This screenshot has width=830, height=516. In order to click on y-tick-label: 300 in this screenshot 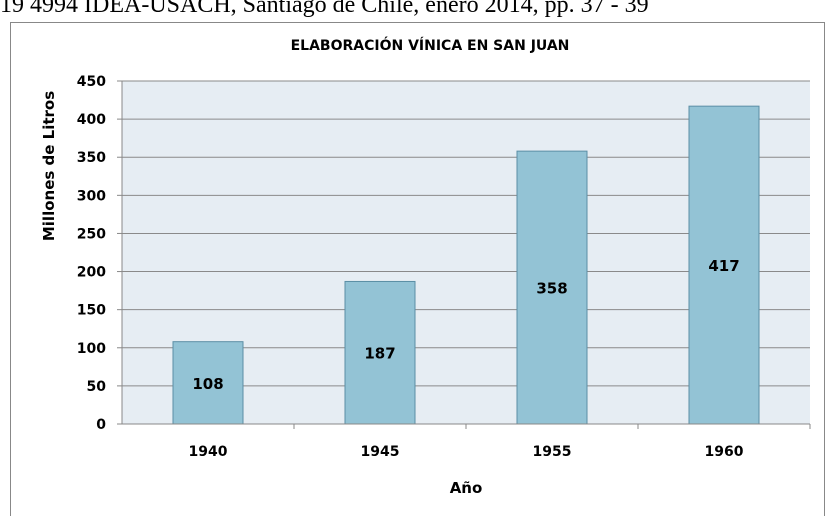, I will do `click(91, 196)`.